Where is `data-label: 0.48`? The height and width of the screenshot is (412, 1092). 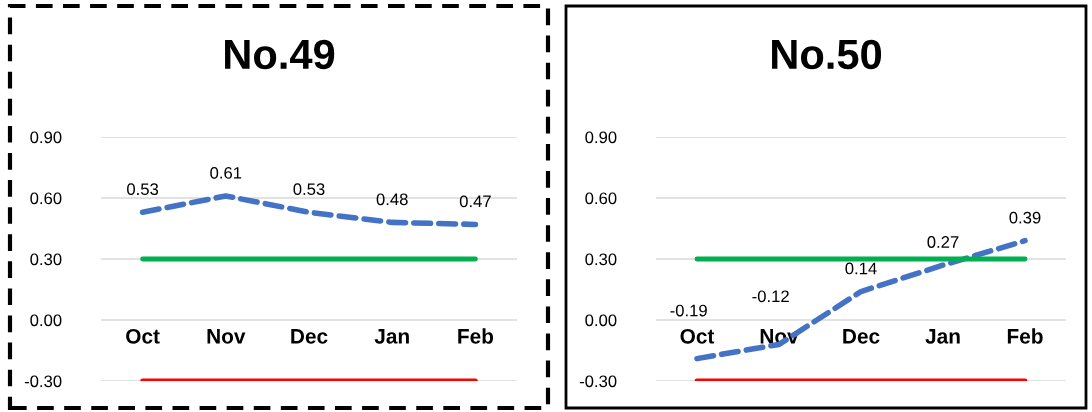
data-label: 0.48 is located at coordinates (392, 199).